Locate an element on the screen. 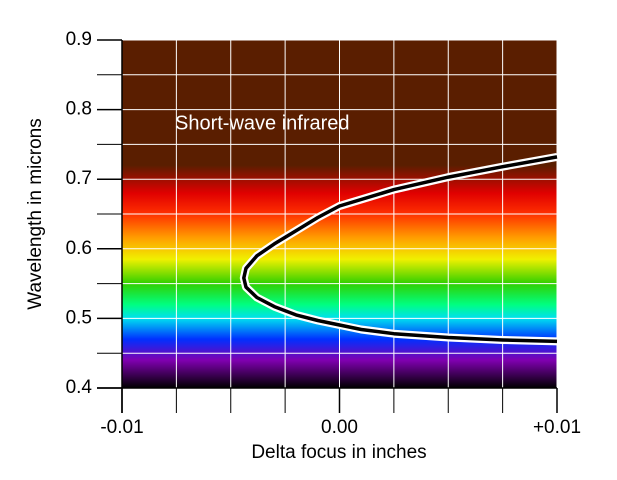  x-tick-label: -0.01 is located at coordinates (121, 427).